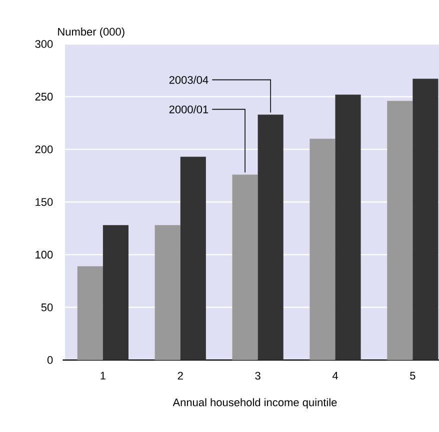 The image size is (439, 432). Describe the element at coordinates (257, 376) in the screenshot. I see `x-tick-label: 3` at that location.